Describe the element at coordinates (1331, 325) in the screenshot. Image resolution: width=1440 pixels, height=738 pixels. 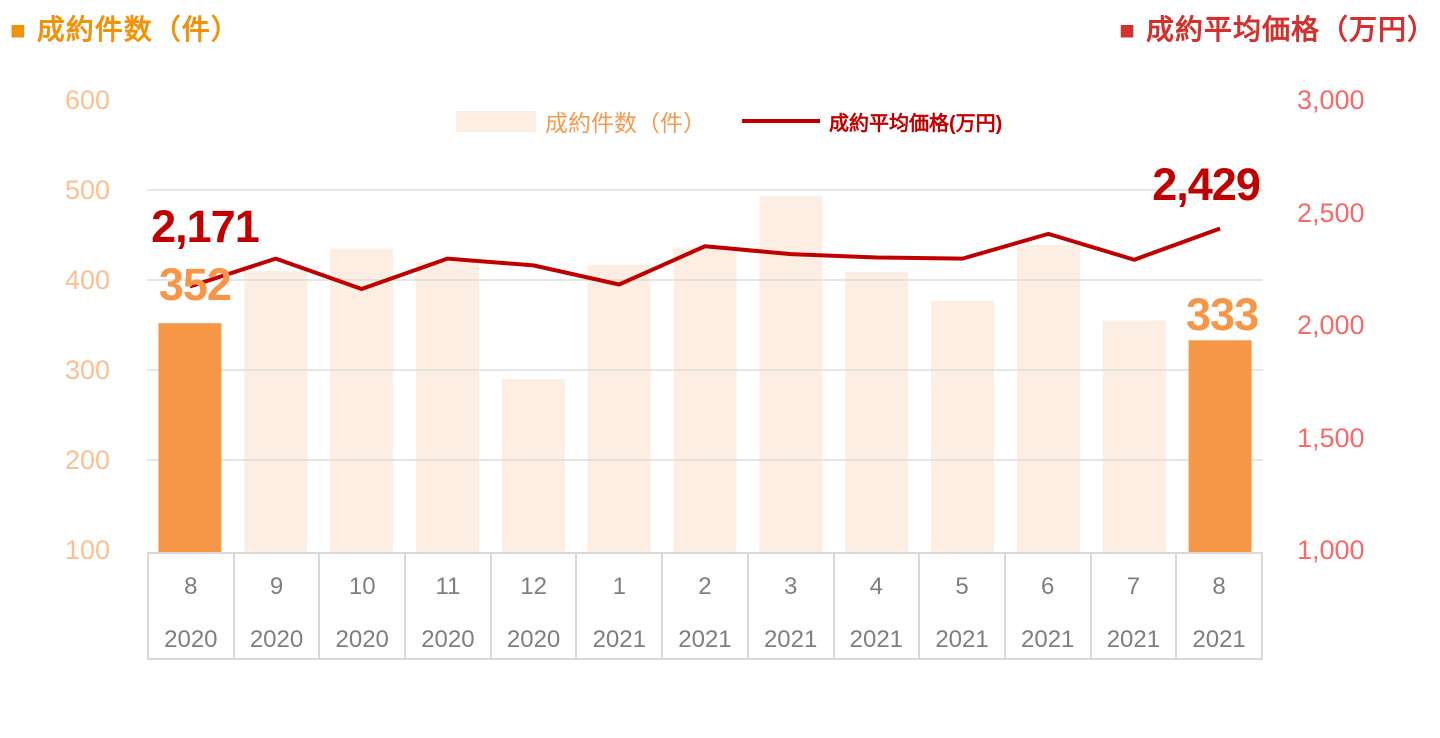
I see `right-axis-tick-2,000: 2,000` at that location.